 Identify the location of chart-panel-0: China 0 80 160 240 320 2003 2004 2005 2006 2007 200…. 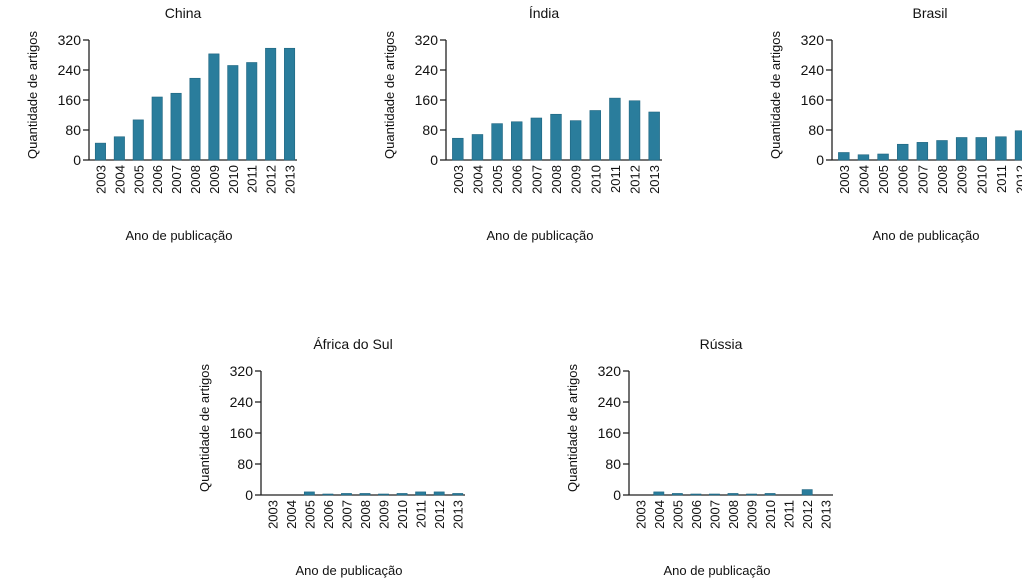
(161, 124).